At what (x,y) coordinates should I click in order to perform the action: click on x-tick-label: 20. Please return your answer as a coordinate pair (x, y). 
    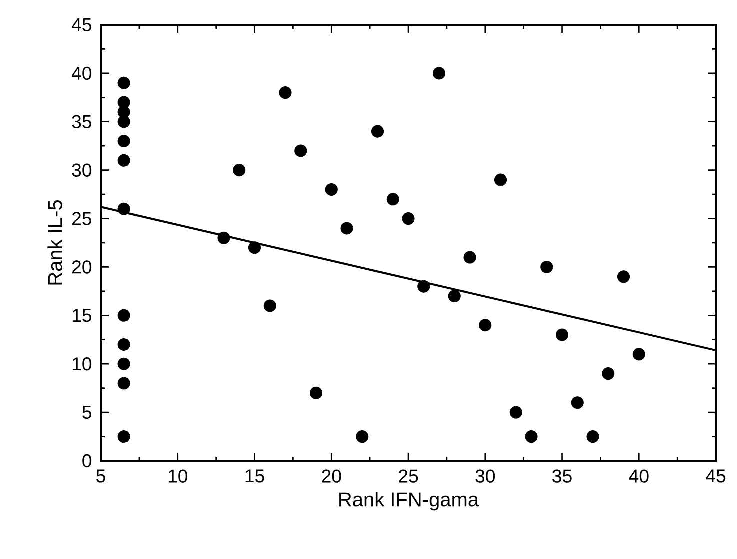
    Looking at the image, I should click on (332, 476).